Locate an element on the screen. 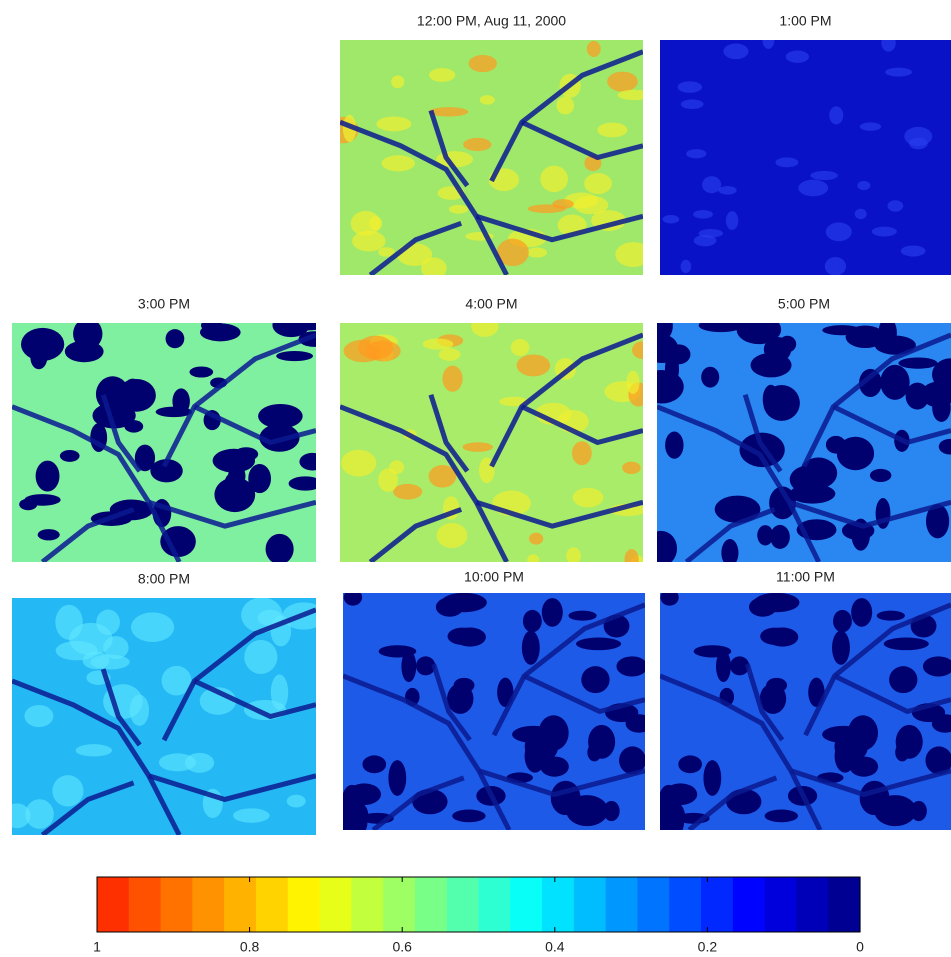 The image size is (951, 957). colorbar-tick-label: 0.8 is located at coordinates (250, 947).